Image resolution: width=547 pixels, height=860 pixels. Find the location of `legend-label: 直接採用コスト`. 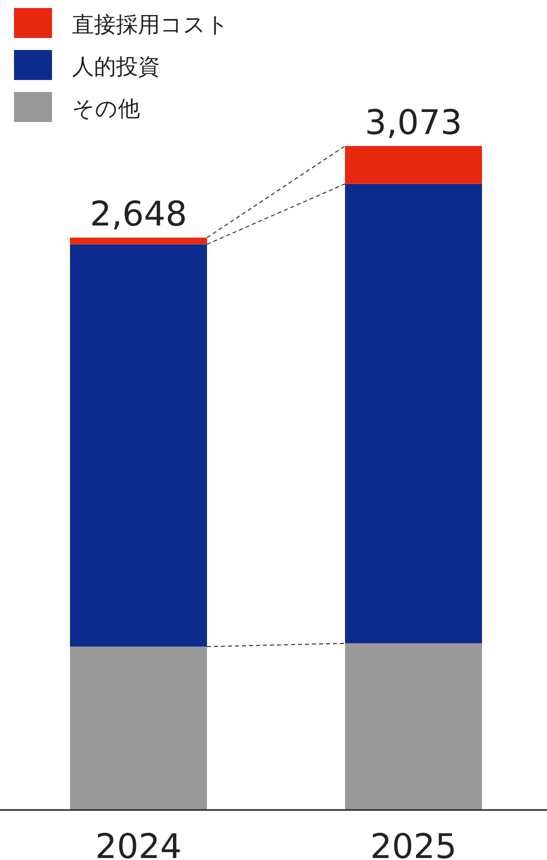

legend-label: 直接採用コスト is located at coordinates (150, 25).